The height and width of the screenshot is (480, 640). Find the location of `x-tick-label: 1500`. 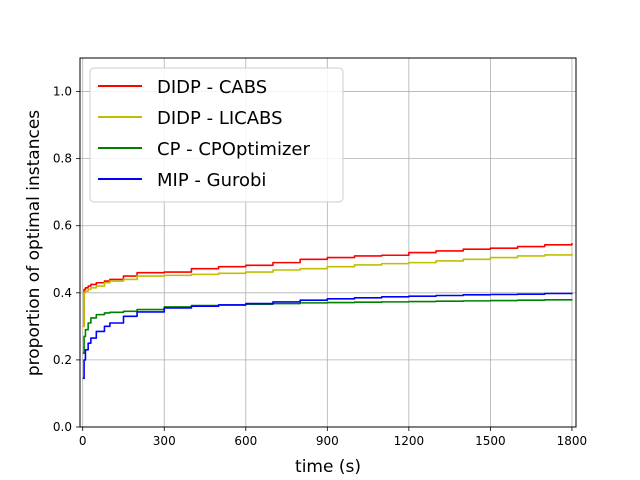

x-tick-label: 1500 is located at coordinates (490, 441).